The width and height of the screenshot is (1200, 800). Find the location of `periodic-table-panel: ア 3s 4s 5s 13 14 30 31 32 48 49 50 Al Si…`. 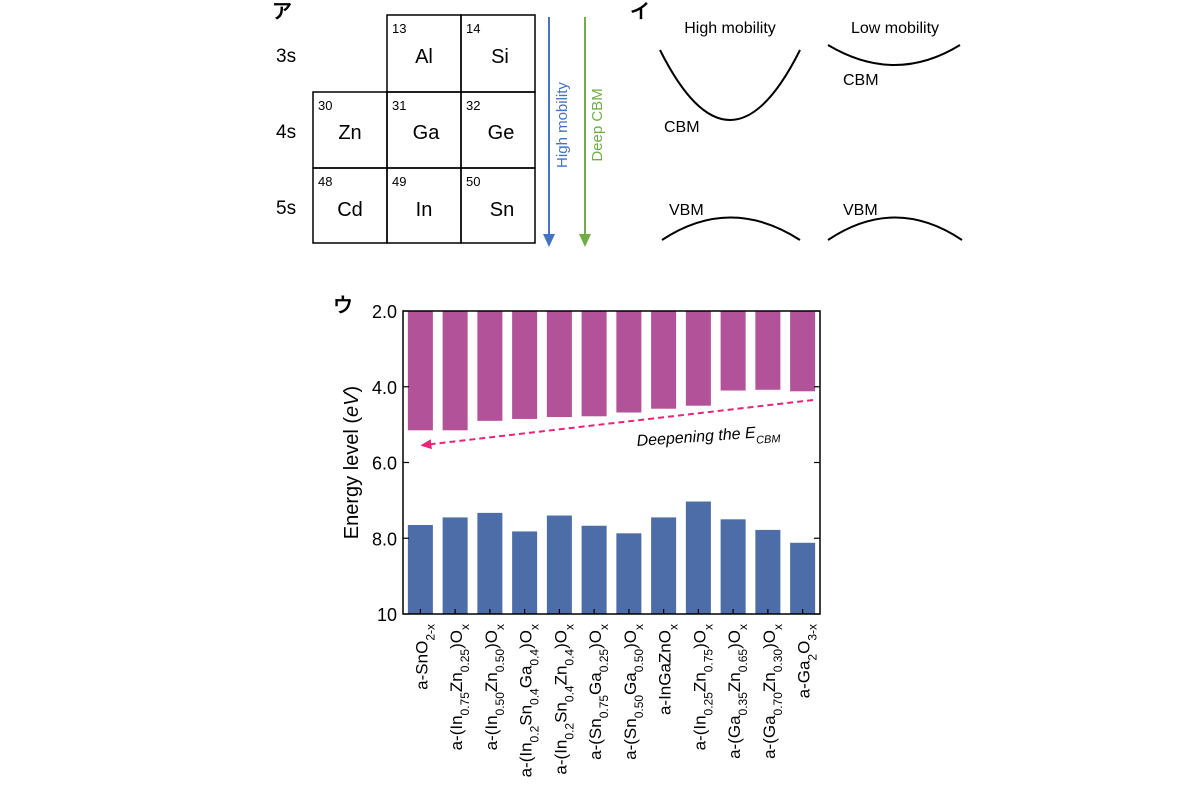

periodic-table-panel: ア 3s 4s 5s 13 14 30 31 32 48 49 50 Al Si… is located at coordinates (439, 123).